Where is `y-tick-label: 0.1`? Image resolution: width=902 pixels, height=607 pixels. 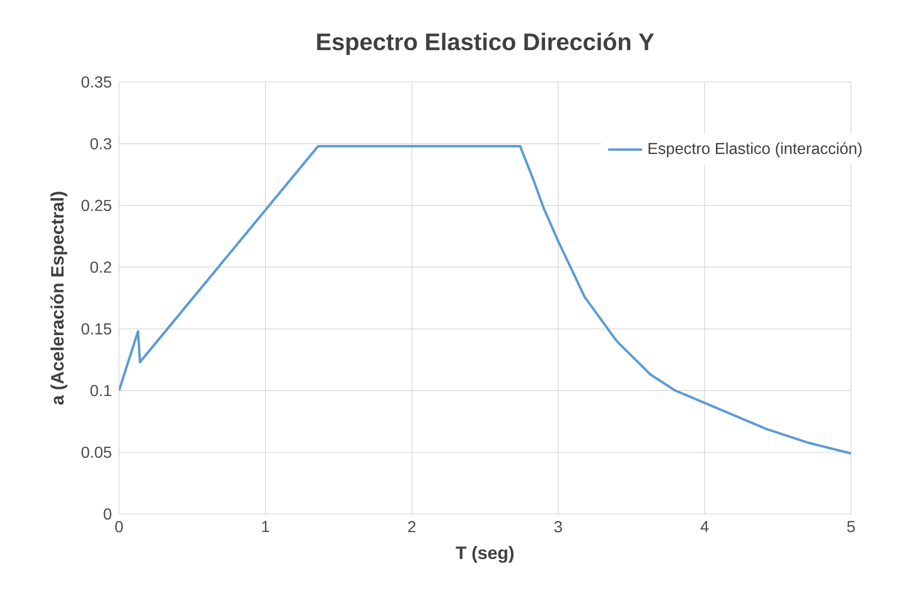 y-tick-label: 0.1 is located at coordinates (101, 390).